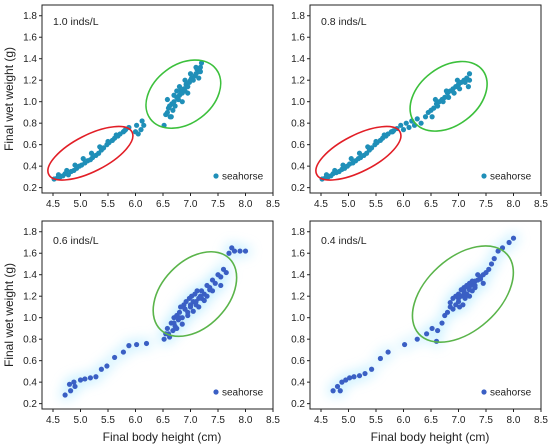 This screenshot has height=446, width=550. Describe the element at coordinates (216, 176) in the screenshot. I see `legend-marker` at that location.